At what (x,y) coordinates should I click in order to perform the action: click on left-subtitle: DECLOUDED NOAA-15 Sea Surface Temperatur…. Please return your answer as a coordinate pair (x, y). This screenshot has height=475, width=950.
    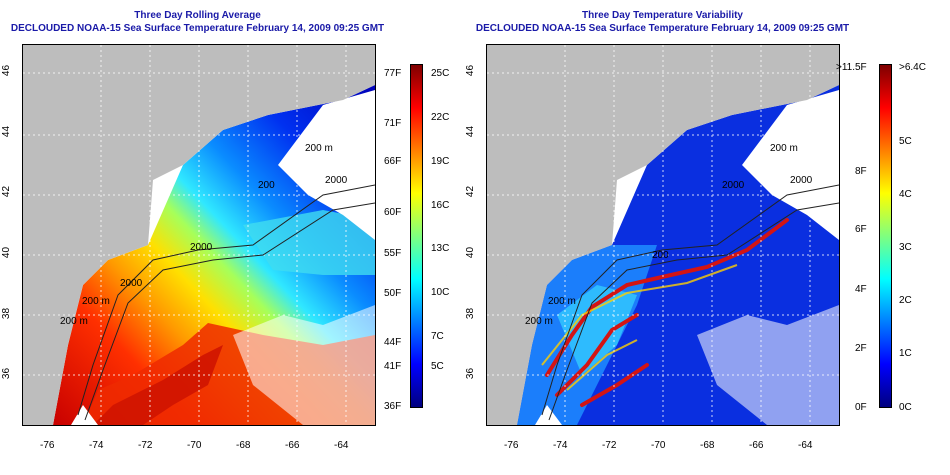
    Looking at the image, I should click on (197, 28).